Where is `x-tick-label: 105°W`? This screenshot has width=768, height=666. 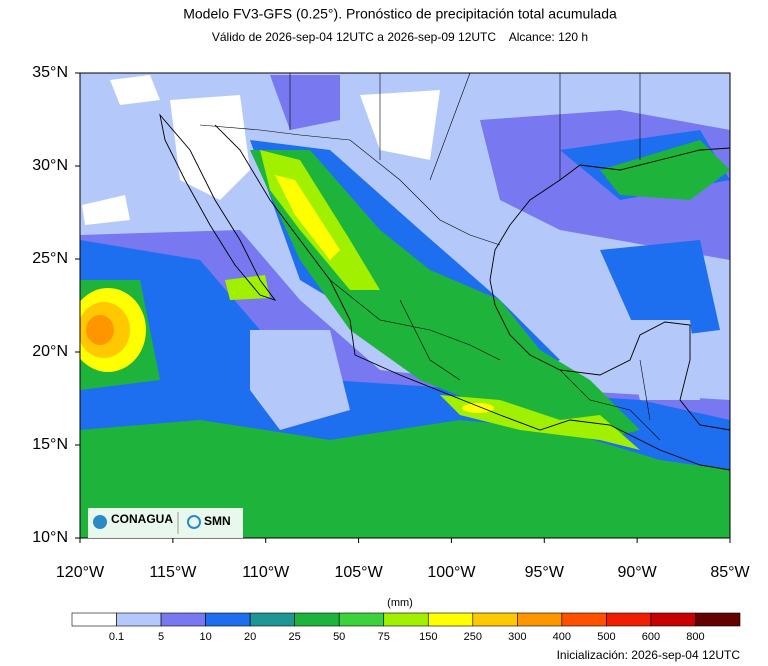 x-tick-label: 105°W is located at coordinates (358, 572).